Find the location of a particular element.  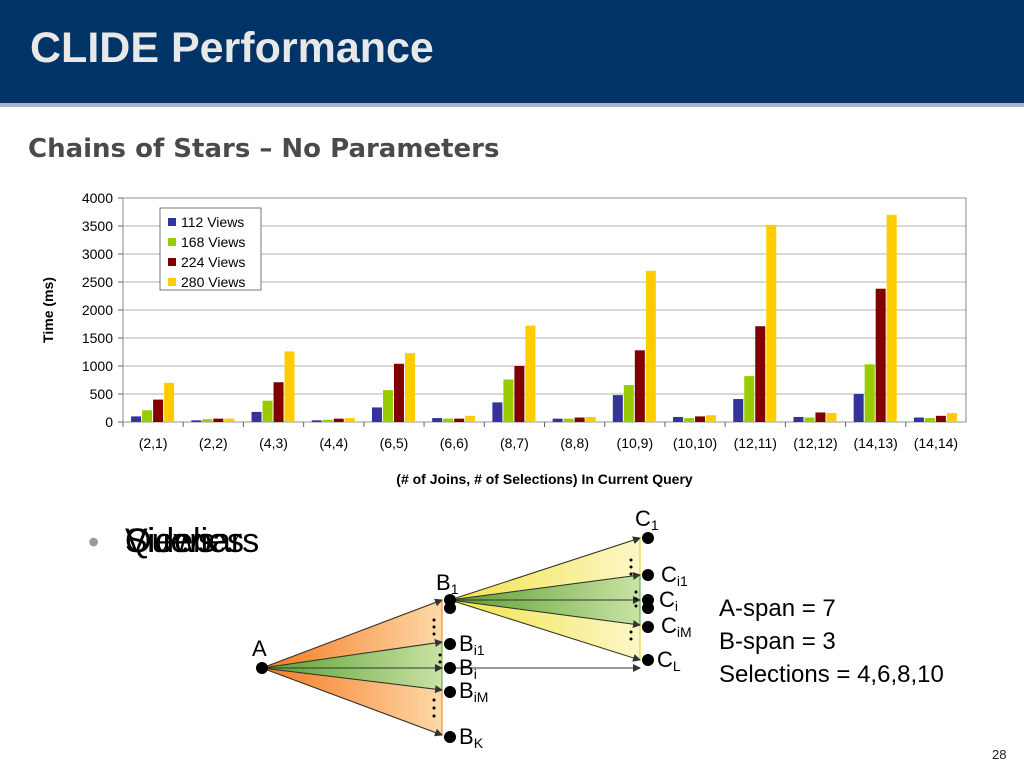

title-underline is located at coordinates (512, 105).